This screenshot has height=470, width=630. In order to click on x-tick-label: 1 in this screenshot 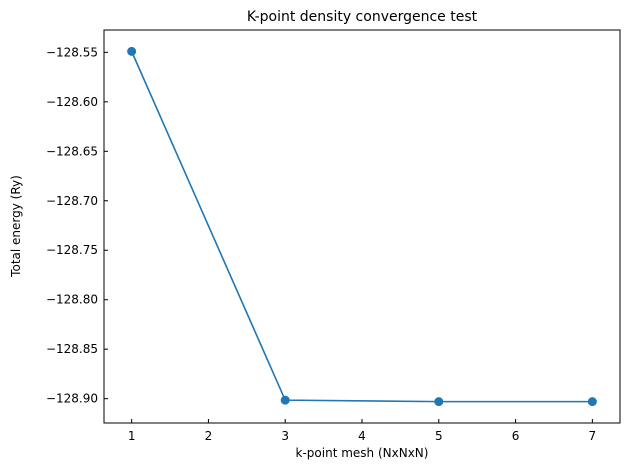, I will do `click(132, 436)`.